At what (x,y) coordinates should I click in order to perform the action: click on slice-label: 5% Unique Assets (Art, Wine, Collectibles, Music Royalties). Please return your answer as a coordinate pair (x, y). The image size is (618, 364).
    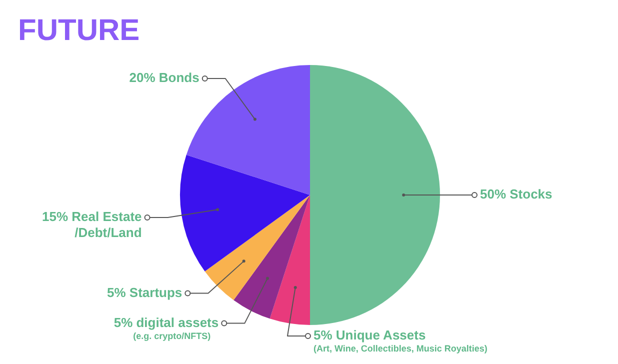
    Looking at the image, I should click on (400, 341).